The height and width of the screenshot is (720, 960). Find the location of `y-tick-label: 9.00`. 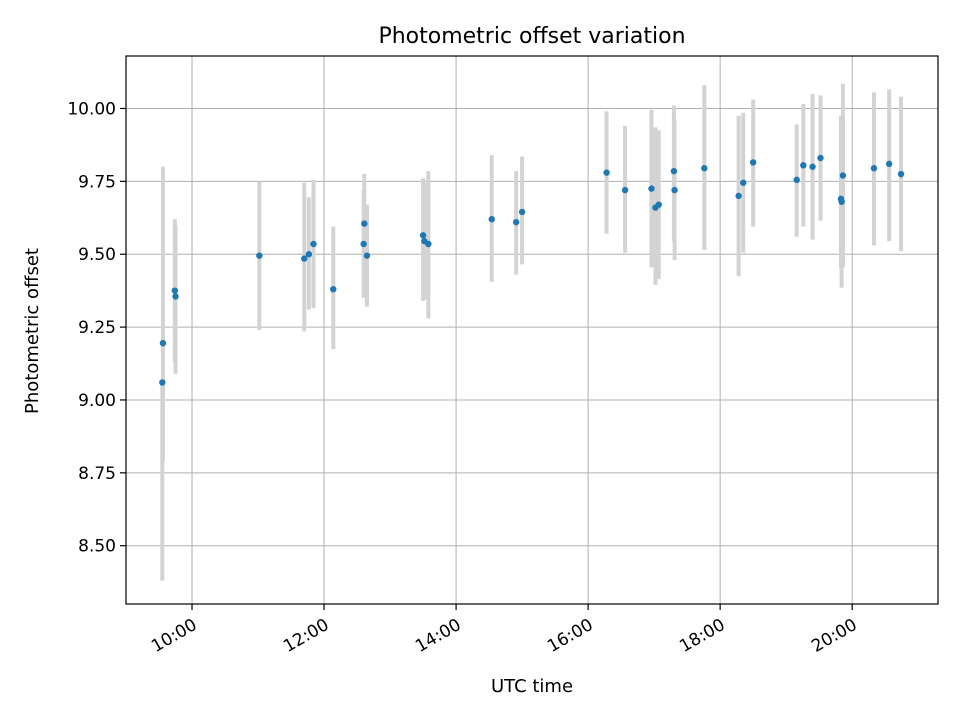

y-tick-label: 9.00 is located at coordinates (97, 401).